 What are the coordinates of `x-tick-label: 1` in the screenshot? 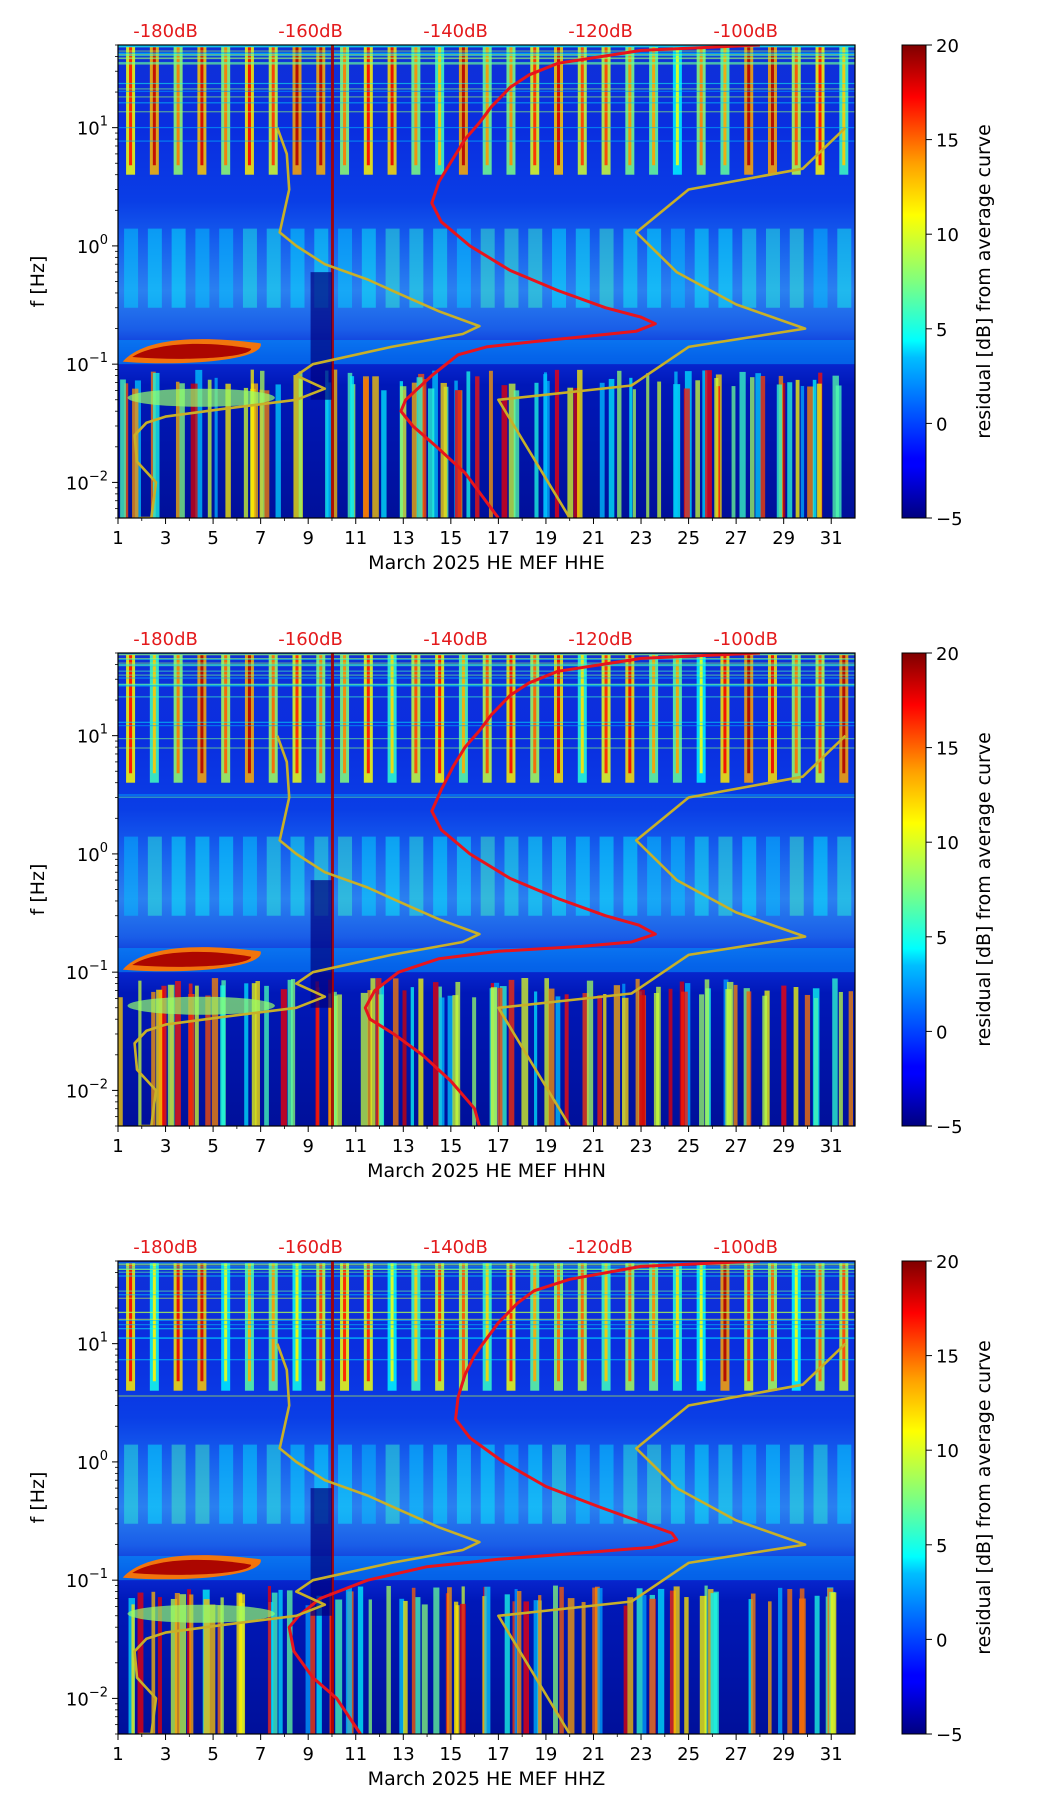 It's located at (117, 538).